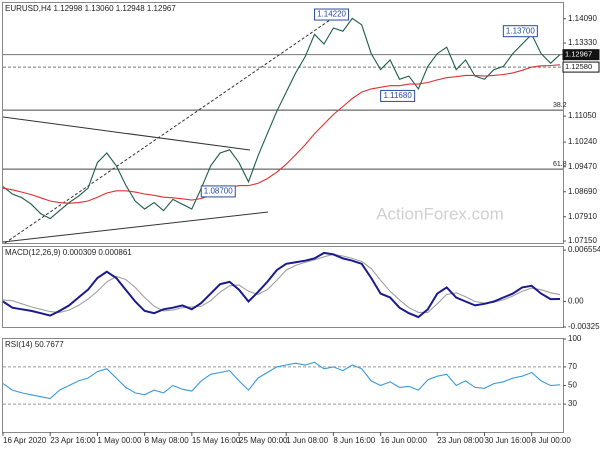  I want to click on annotation-label: 1.14220, so click(331, 14).